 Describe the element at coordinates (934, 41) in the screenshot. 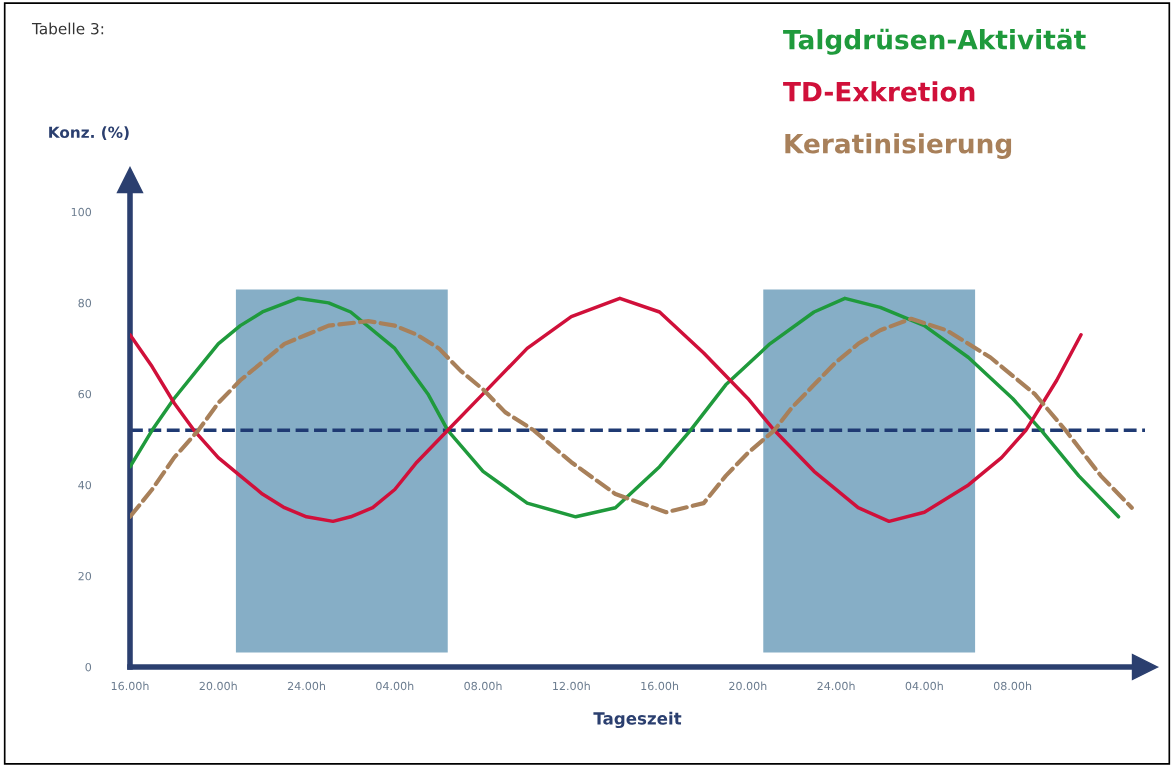

I see `text: Talgdrüsen-Aktivität` at that location.